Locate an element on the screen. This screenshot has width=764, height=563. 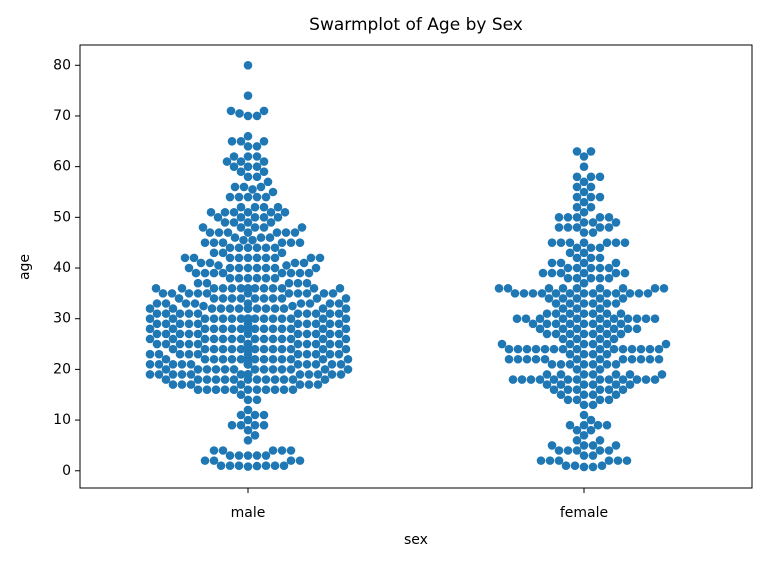
x-axis-label: sex is located at coordinates (416, 540).